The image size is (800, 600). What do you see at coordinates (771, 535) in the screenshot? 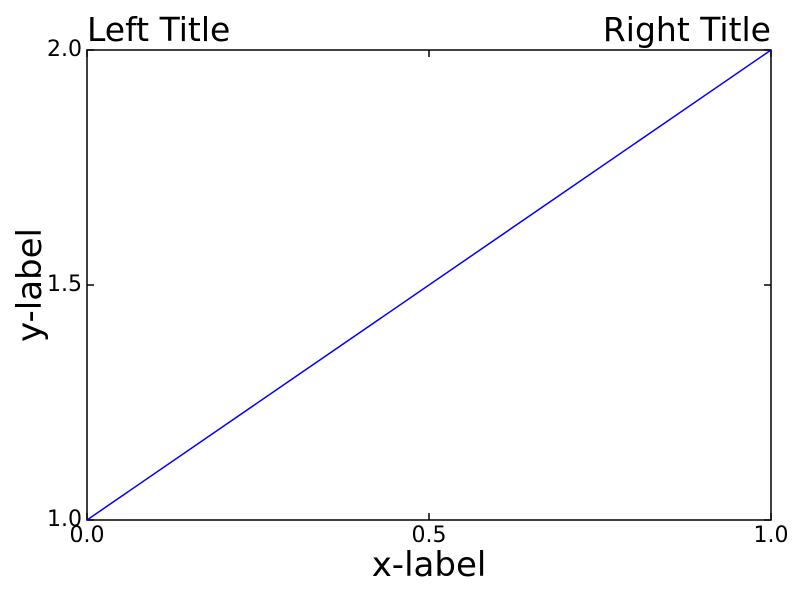
I see `x-tick-label: 1.0` at bounding box center [771, 535].